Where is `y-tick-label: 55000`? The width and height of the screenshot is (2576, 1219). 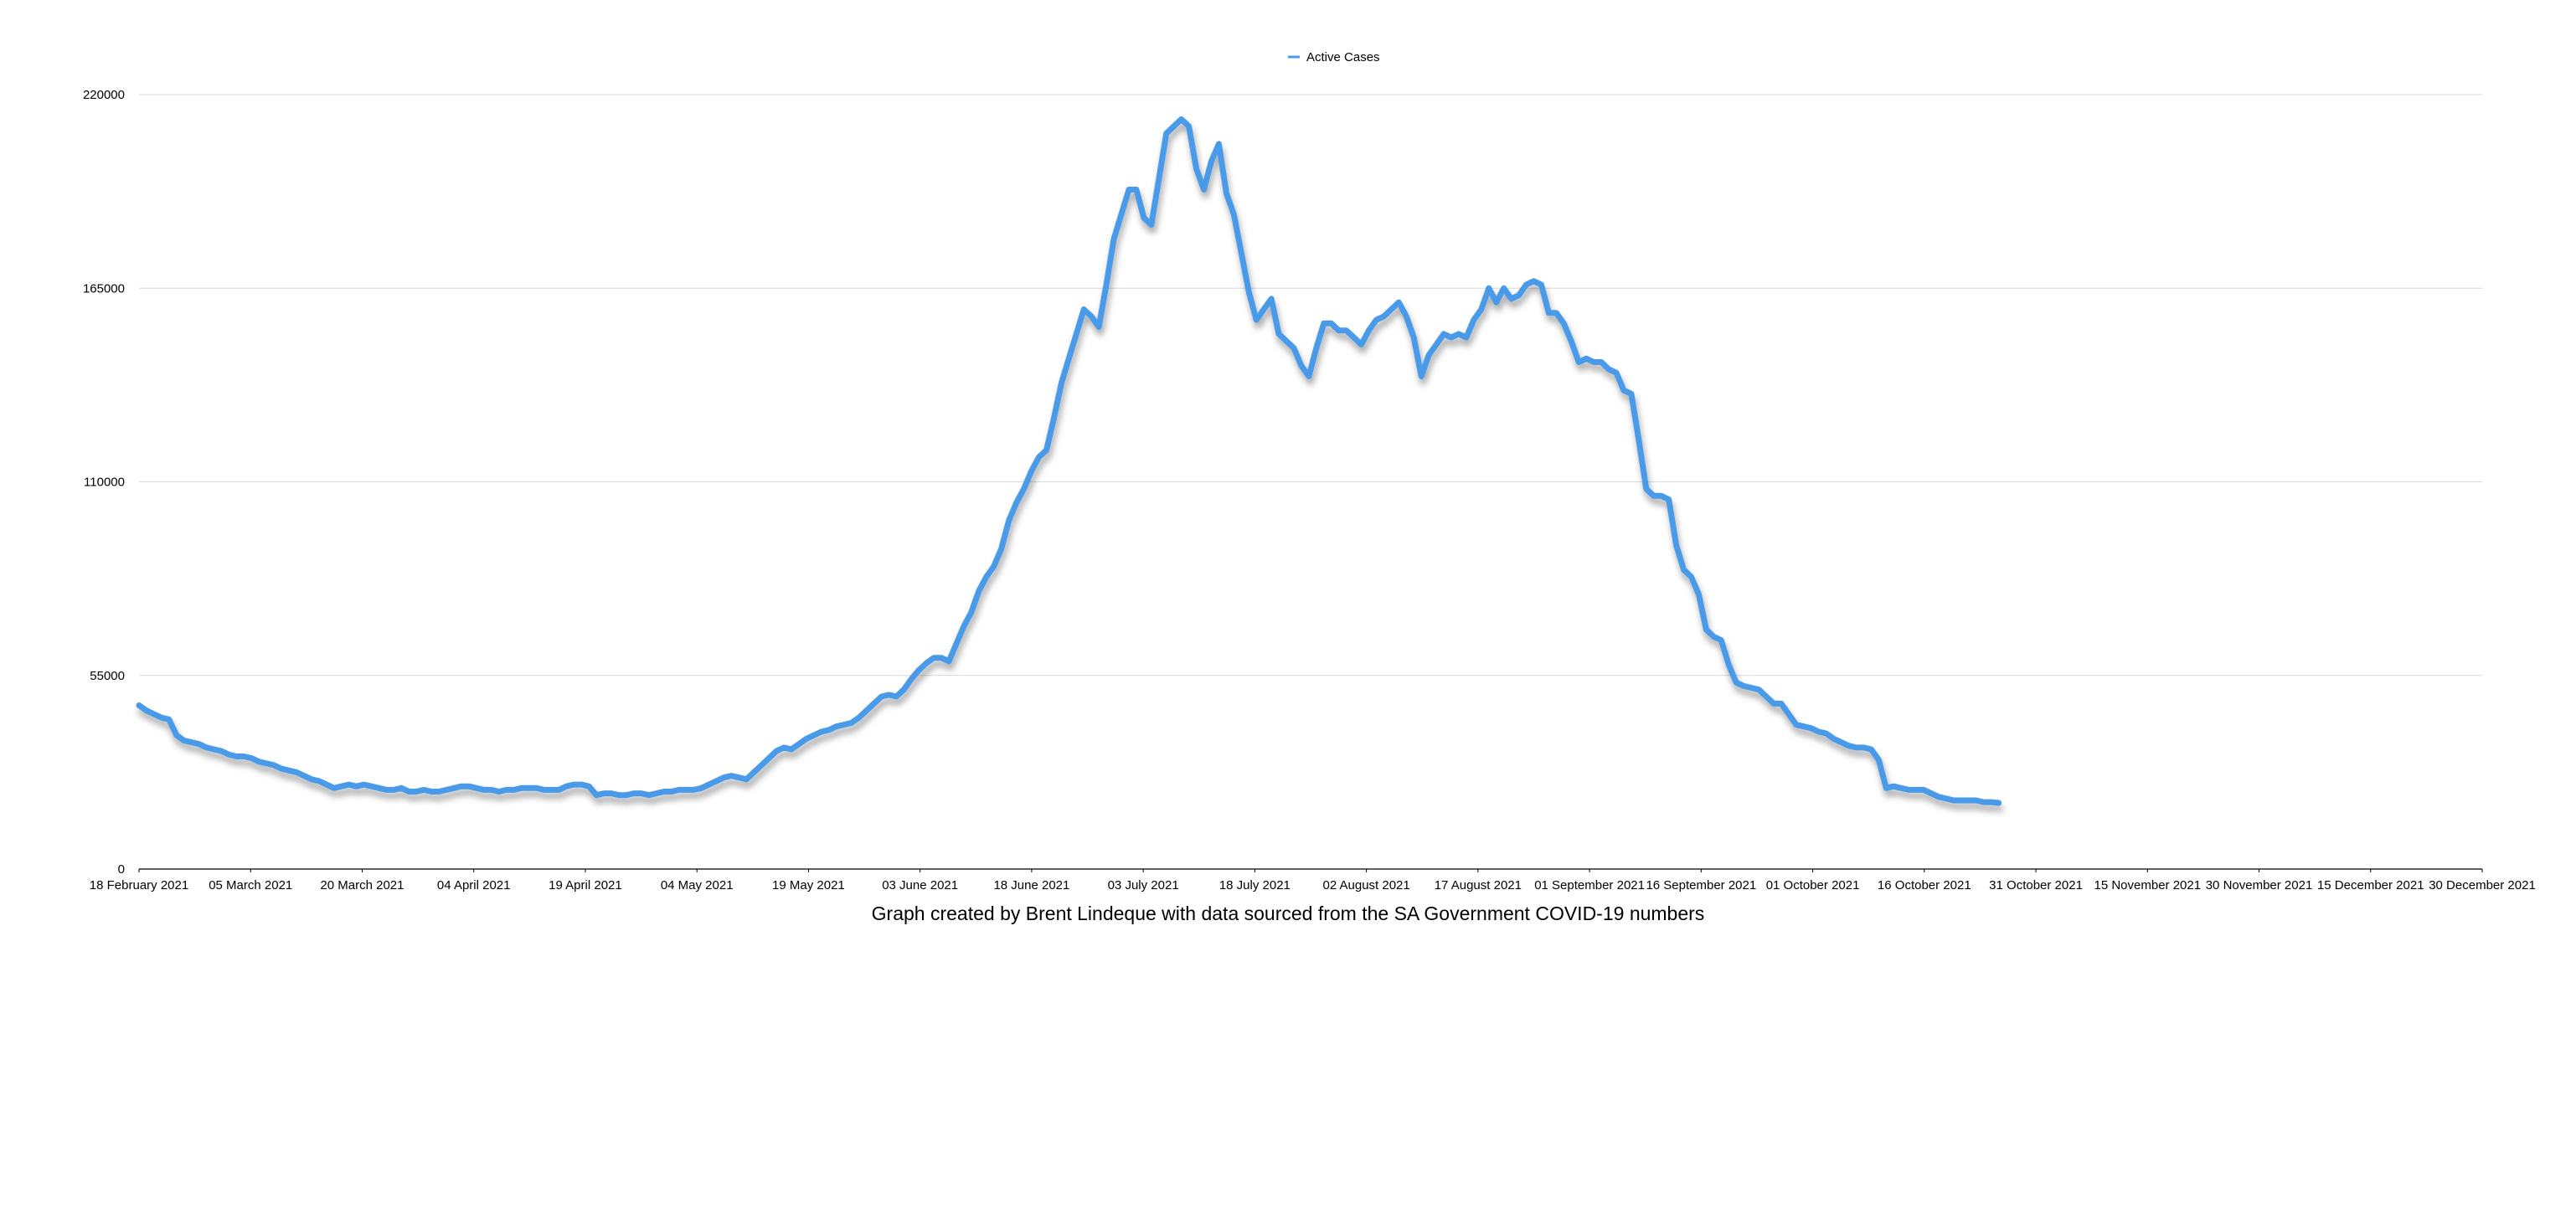 y-tick-label: 55000 is located at coordinates (107, 676).